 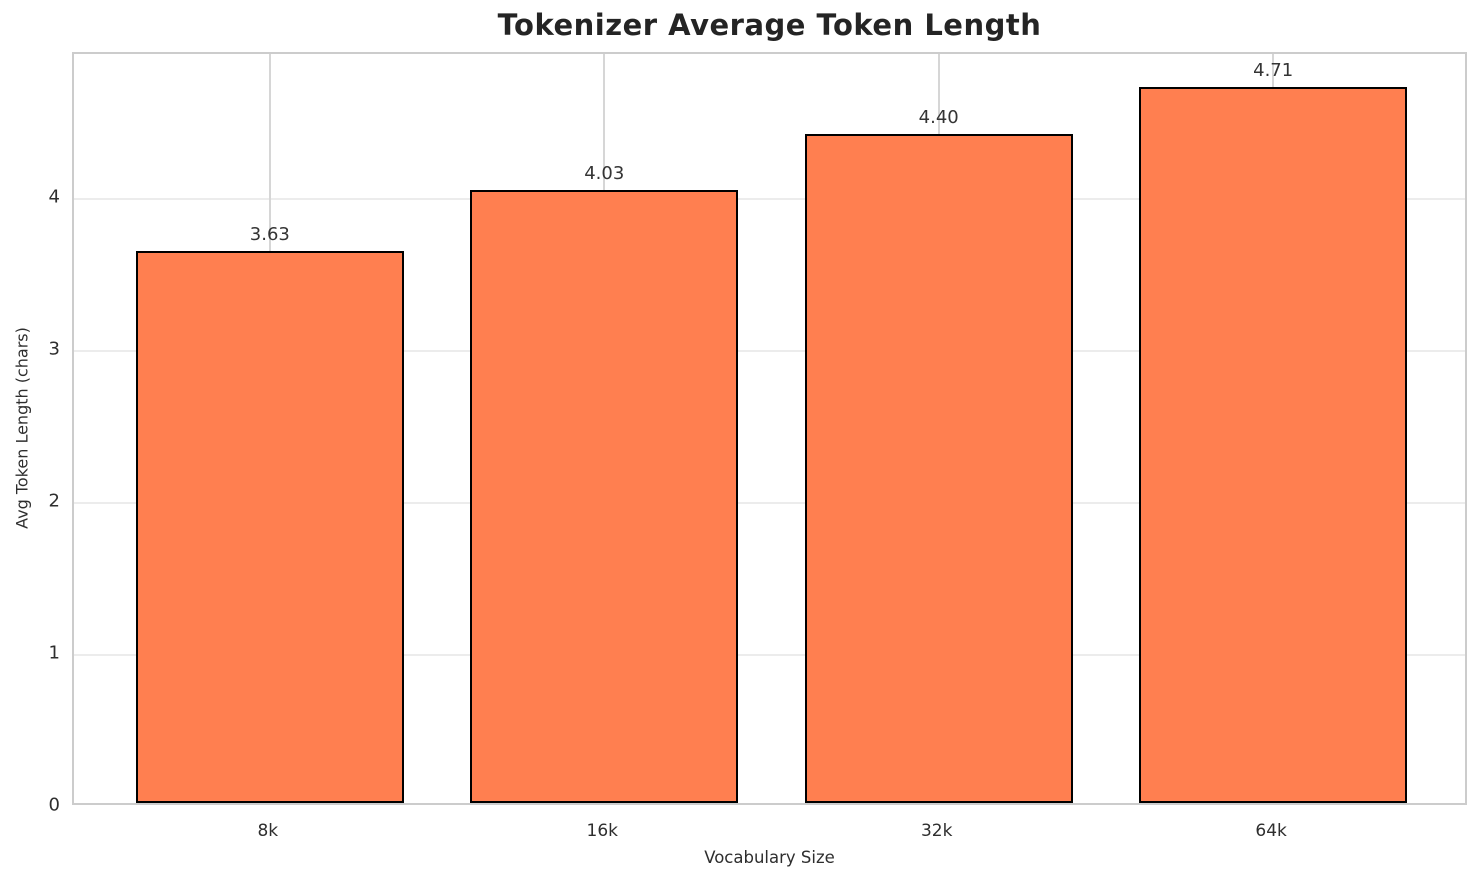 I want to click on y-tick-label: 2, so click(x=54, y=501).